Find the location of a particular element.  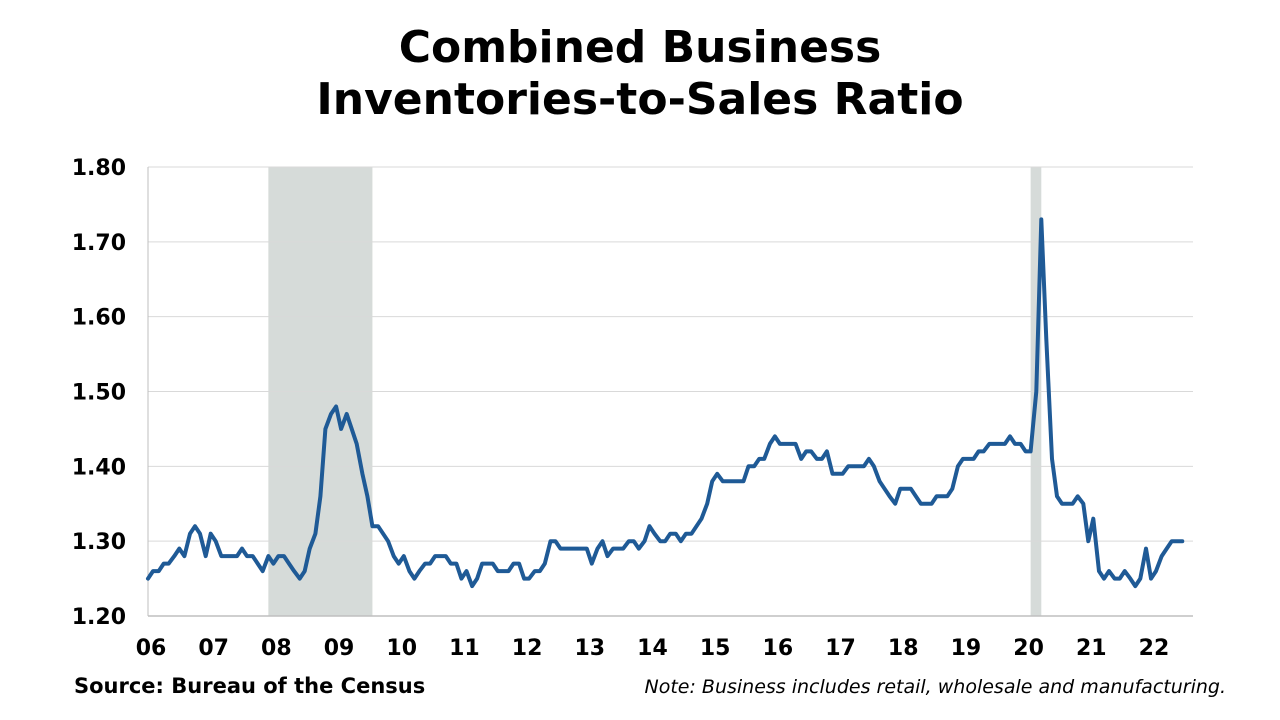

x-tick-label: 21 is located at coordinates (1091, 648).